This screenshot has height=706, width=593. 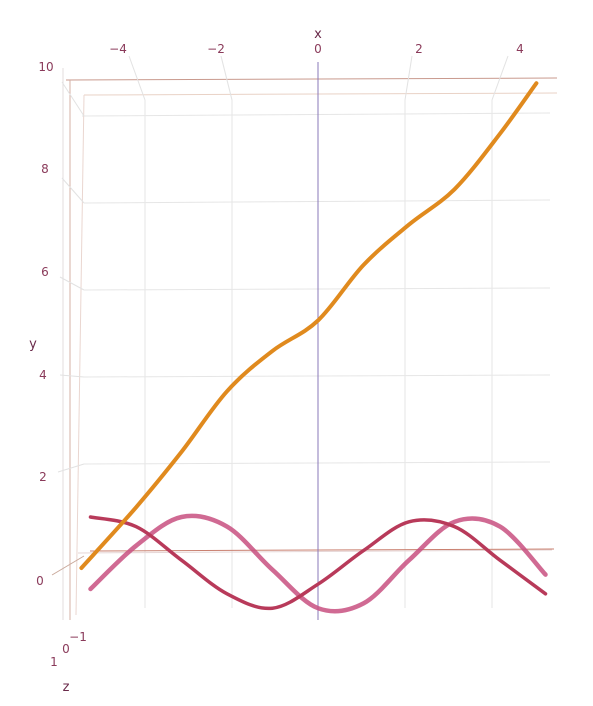 I want to click on top-back-edge, so click(x=311, y=79).